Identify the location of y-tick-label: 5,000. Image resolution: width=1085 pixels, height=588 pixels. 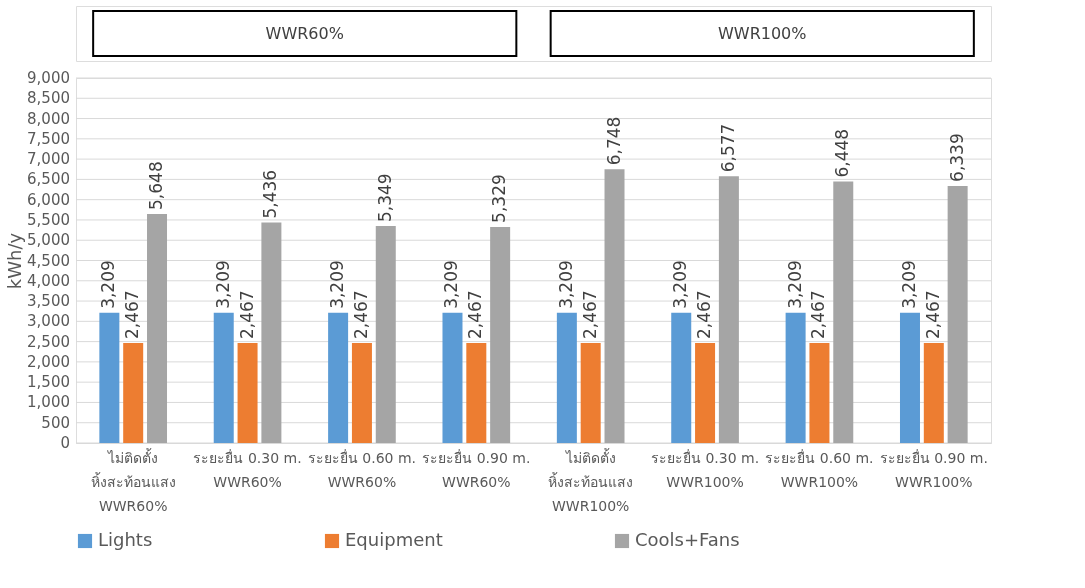
(48, 240).